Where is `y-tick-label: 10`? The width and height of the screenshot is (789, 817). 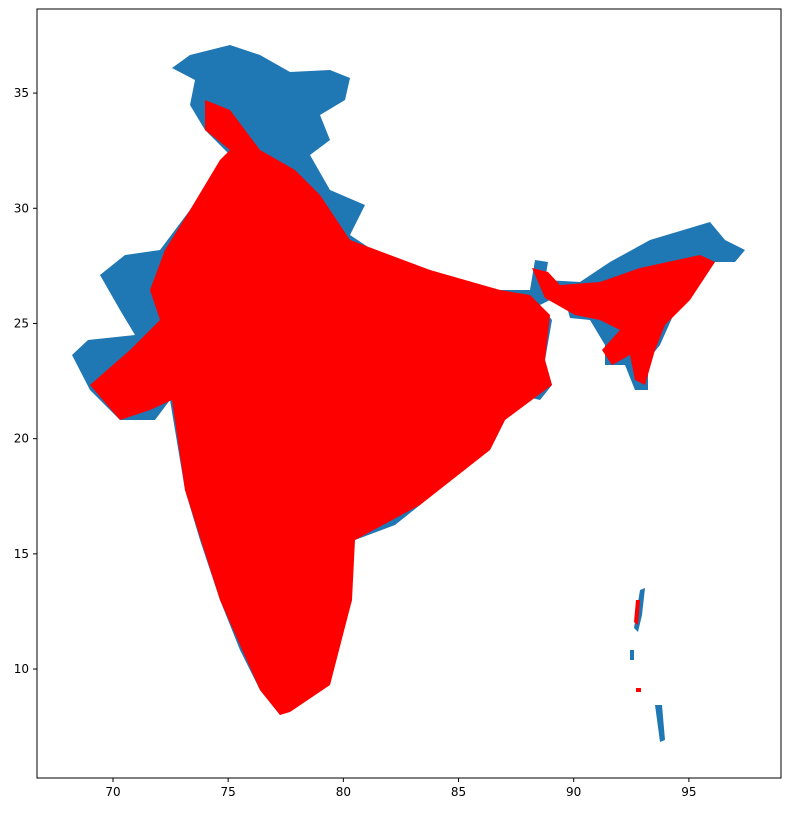
y-tick-label: 10 is located at coordinates (21, 669).